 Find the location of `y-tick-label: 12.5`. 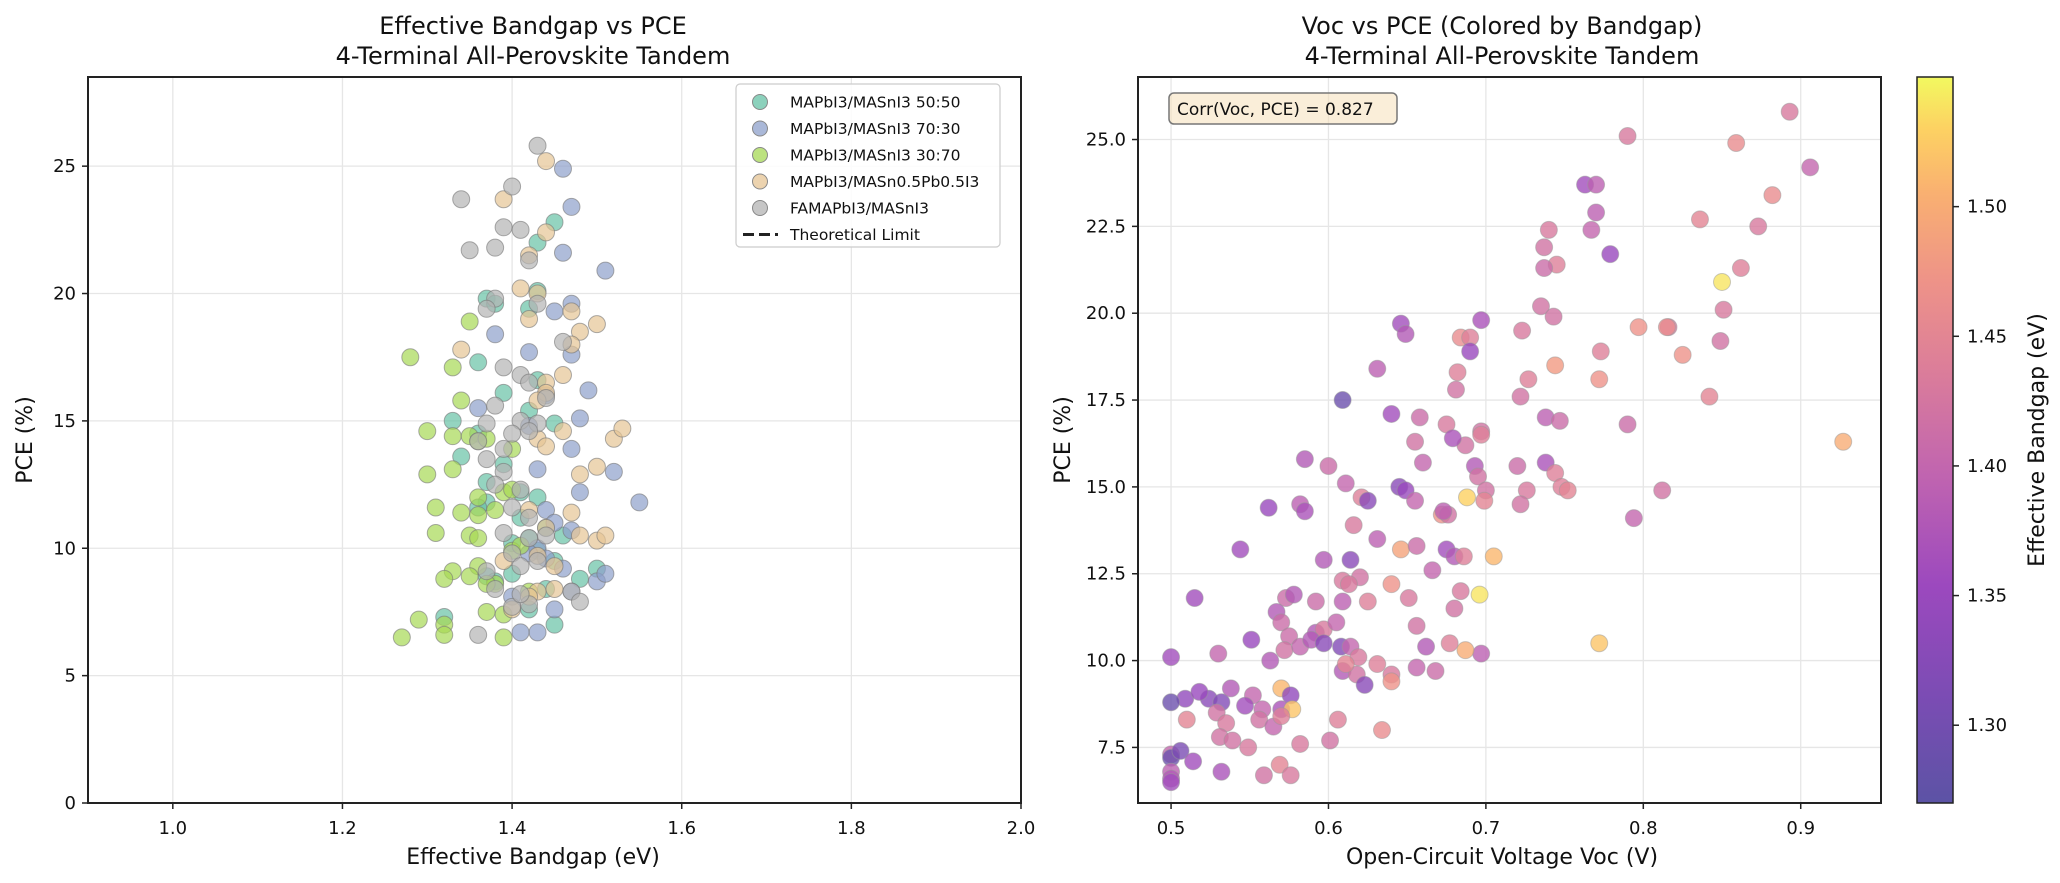

y-tick-label: 12.5 is located at coordinates (1106, 574).